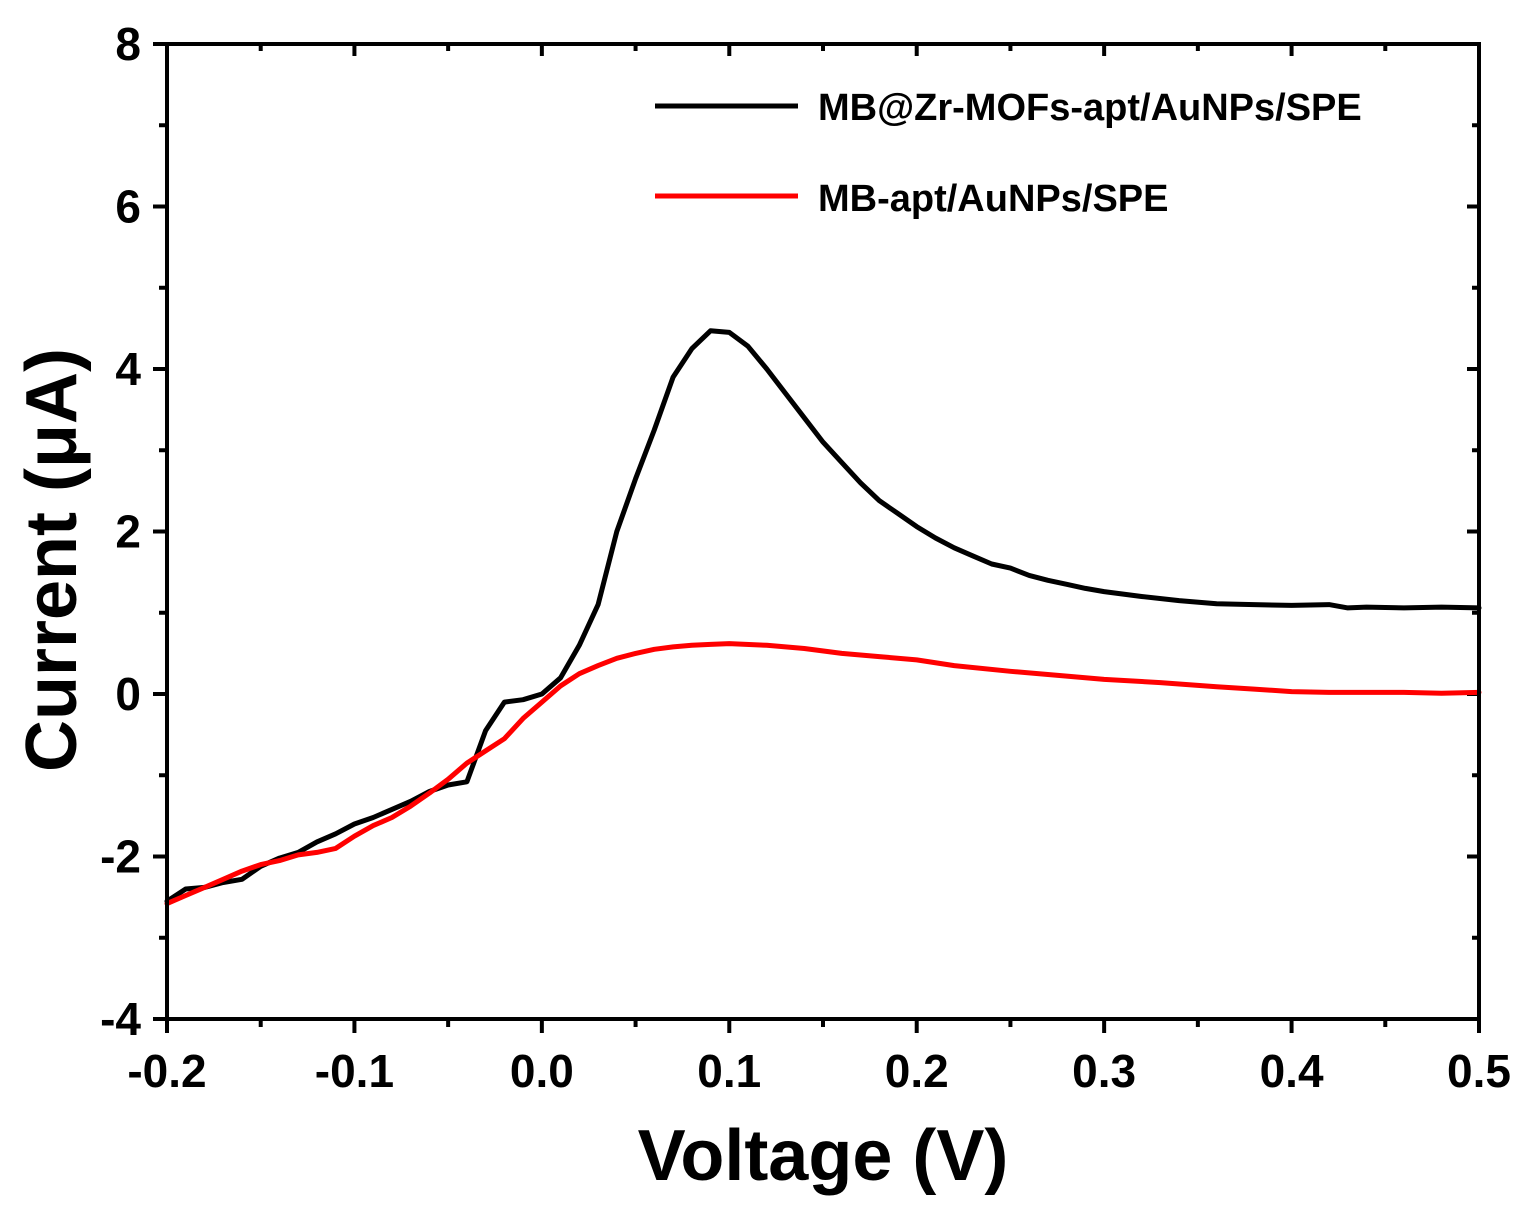 This screenshot has height=1214, width=1533. What do you see at coordinates (354, 1071) in the screenshot?
I see `x-tick-label: -0.1` at bounding box center [354, 1071].